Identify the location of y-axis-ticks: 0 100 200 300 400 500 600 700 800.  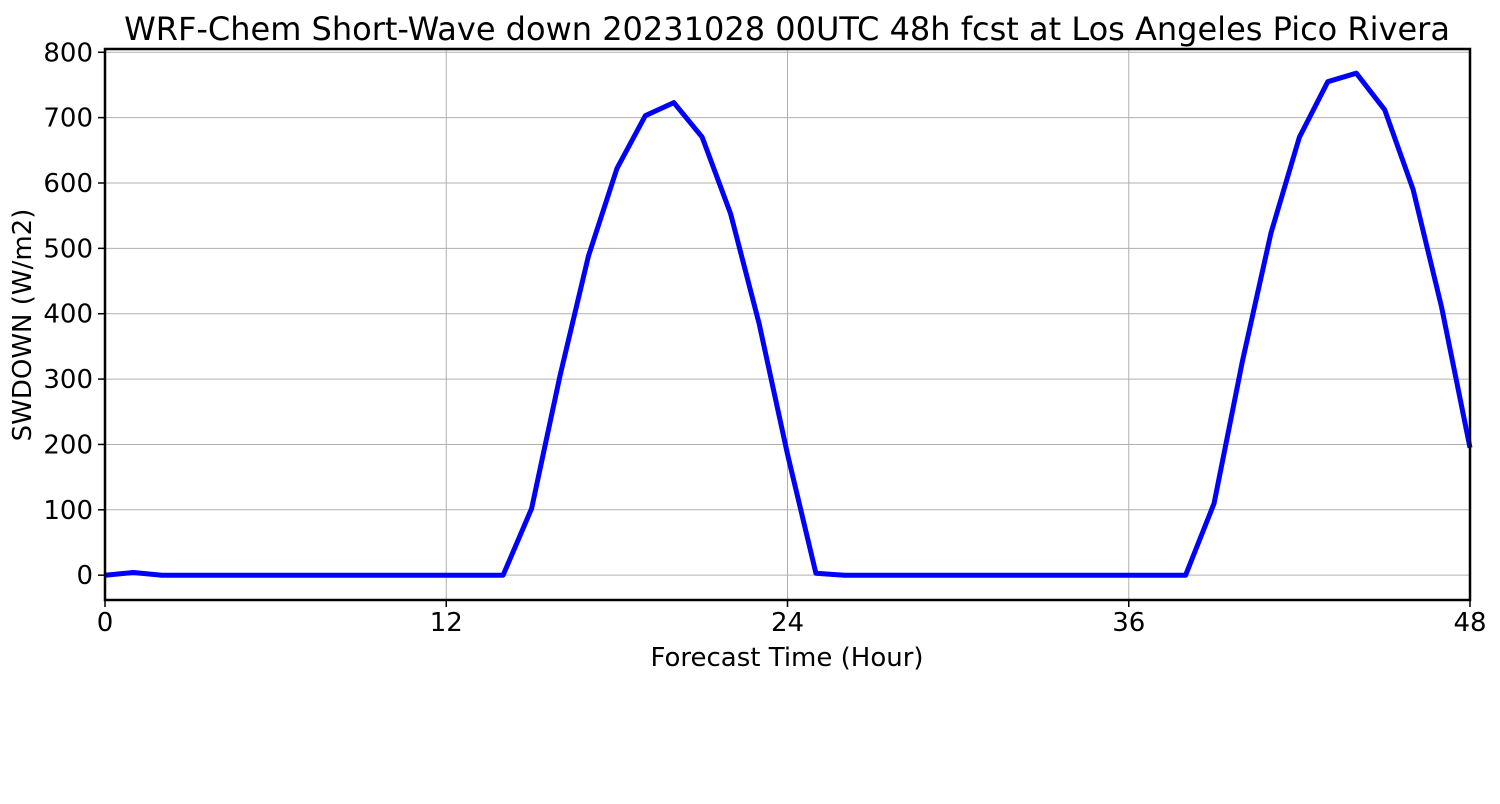
(74, 314).